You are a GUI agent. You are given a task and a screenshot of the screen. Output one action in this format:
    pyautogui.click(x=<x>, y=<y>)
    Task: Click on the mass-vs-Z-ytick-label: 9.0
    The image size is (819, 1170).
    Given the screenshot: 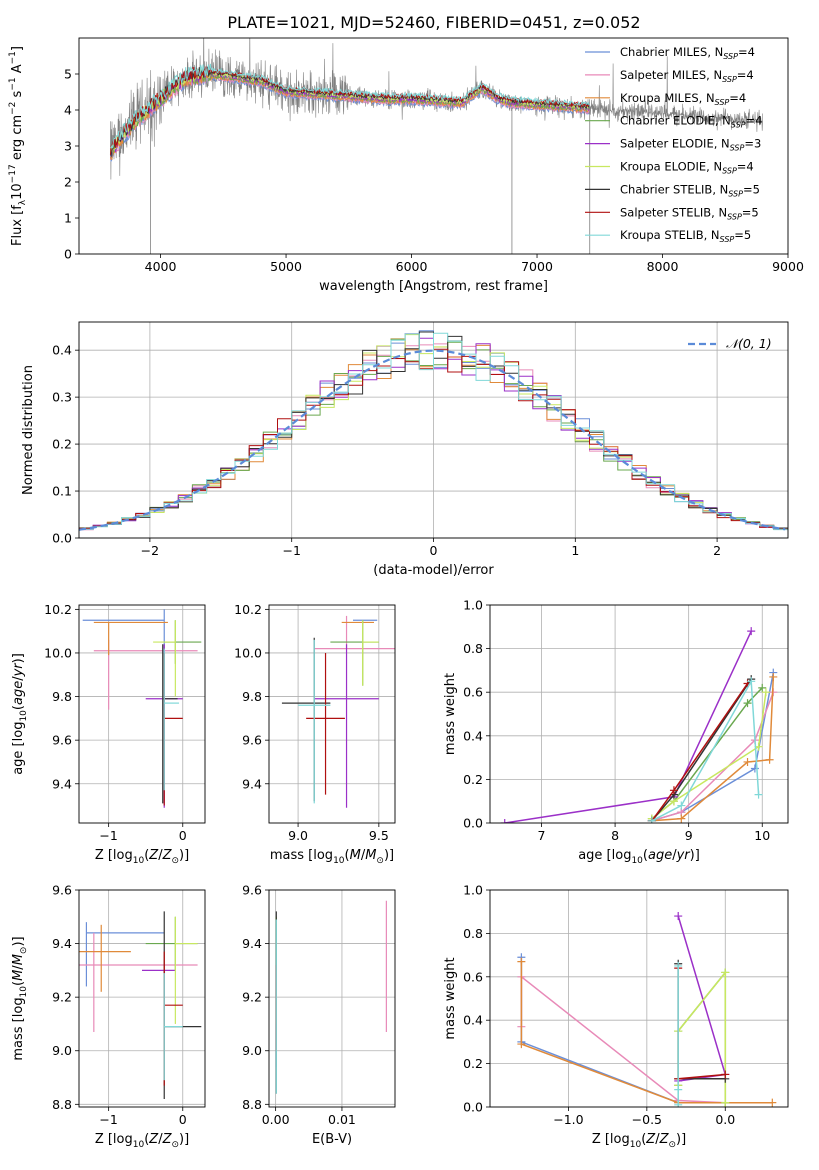 What is the action you would take?
    pyautogui.click(x=62, y=1050)
    